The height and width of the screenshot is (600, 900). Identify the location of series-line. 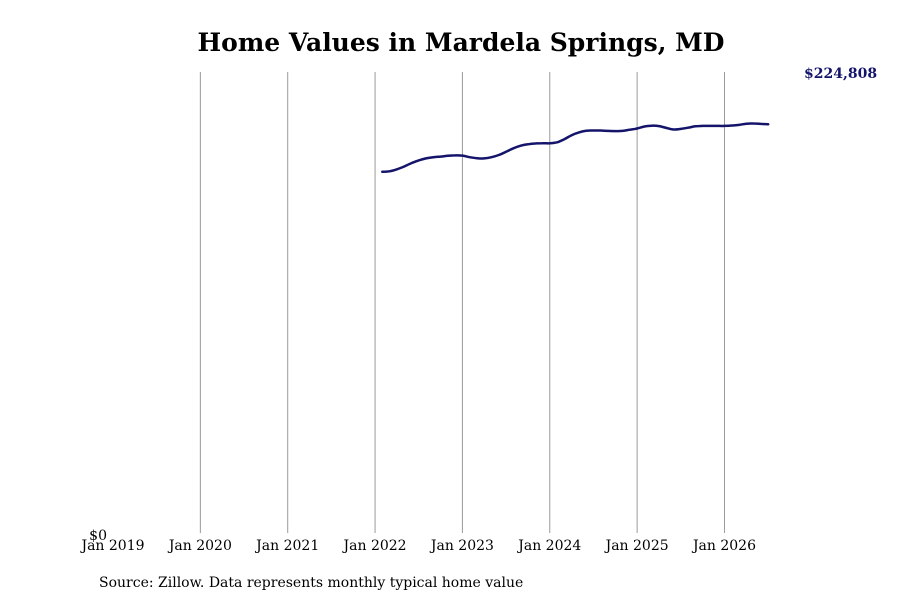
(575, 147).